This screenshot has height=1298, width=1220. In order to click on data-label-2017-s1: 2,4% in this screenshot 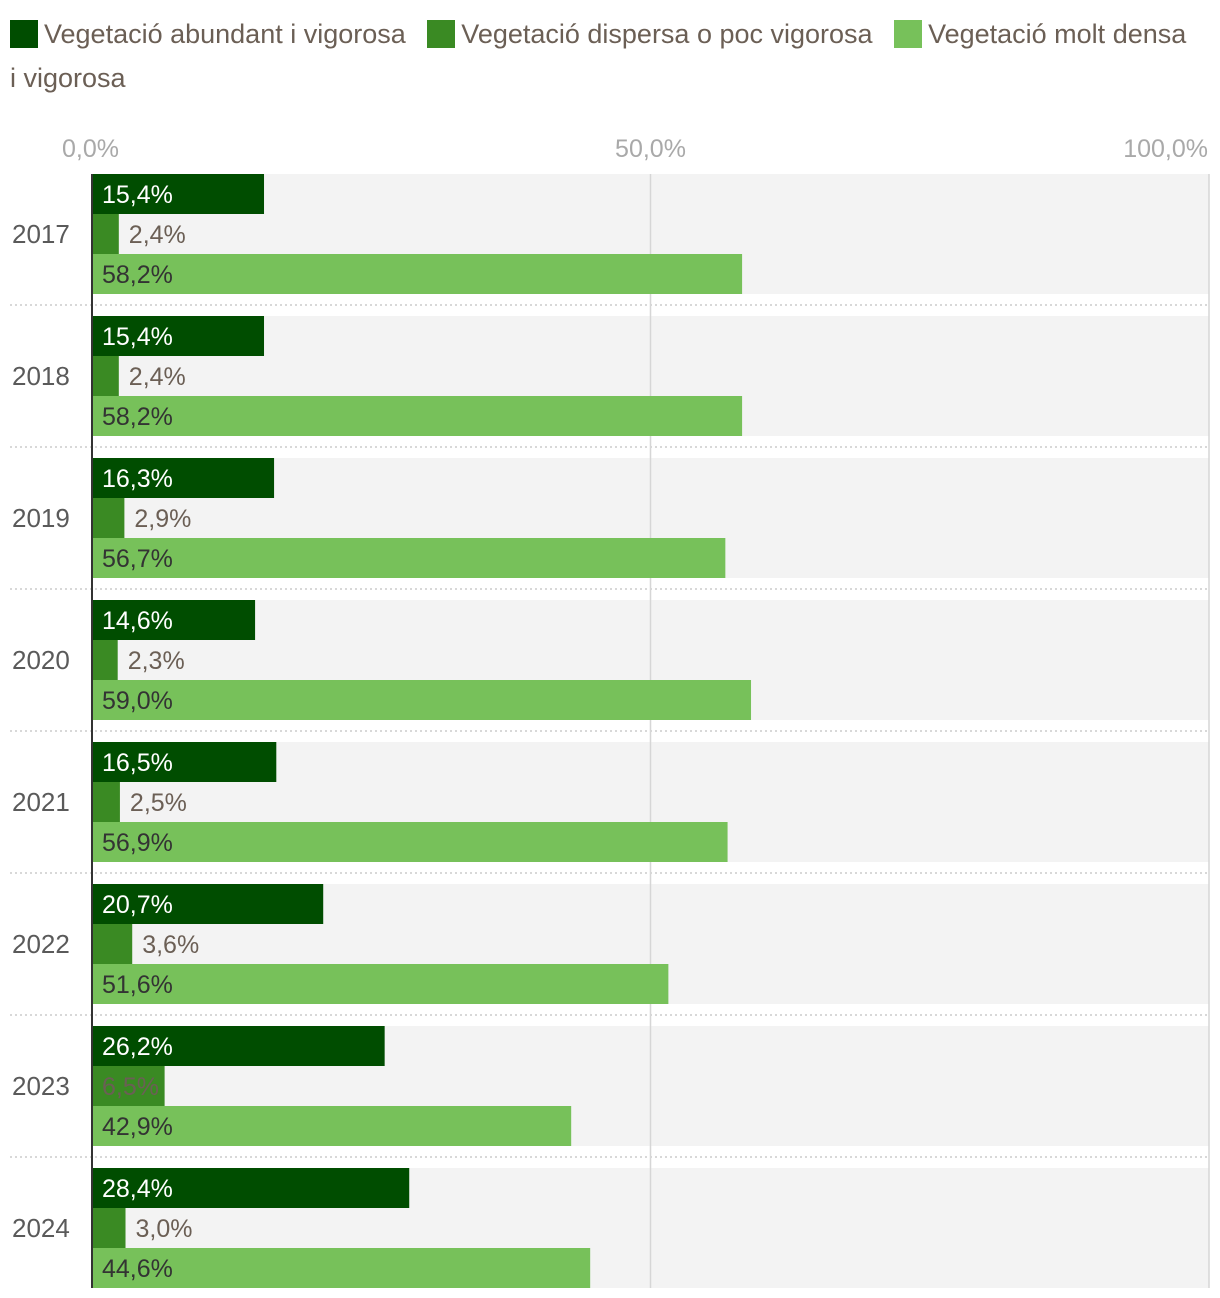, I will do `click(157, 235)`.